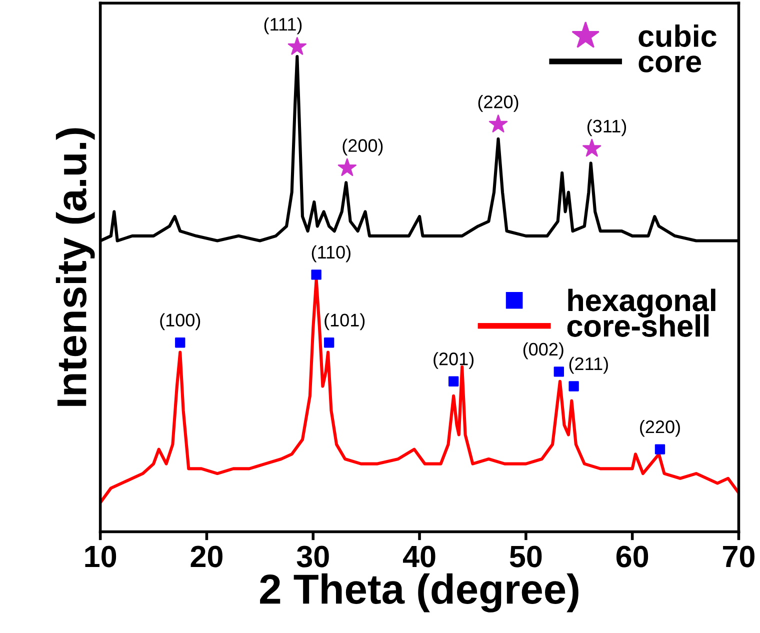  I want to click on x-tick-label: 30, so click(312, 557).